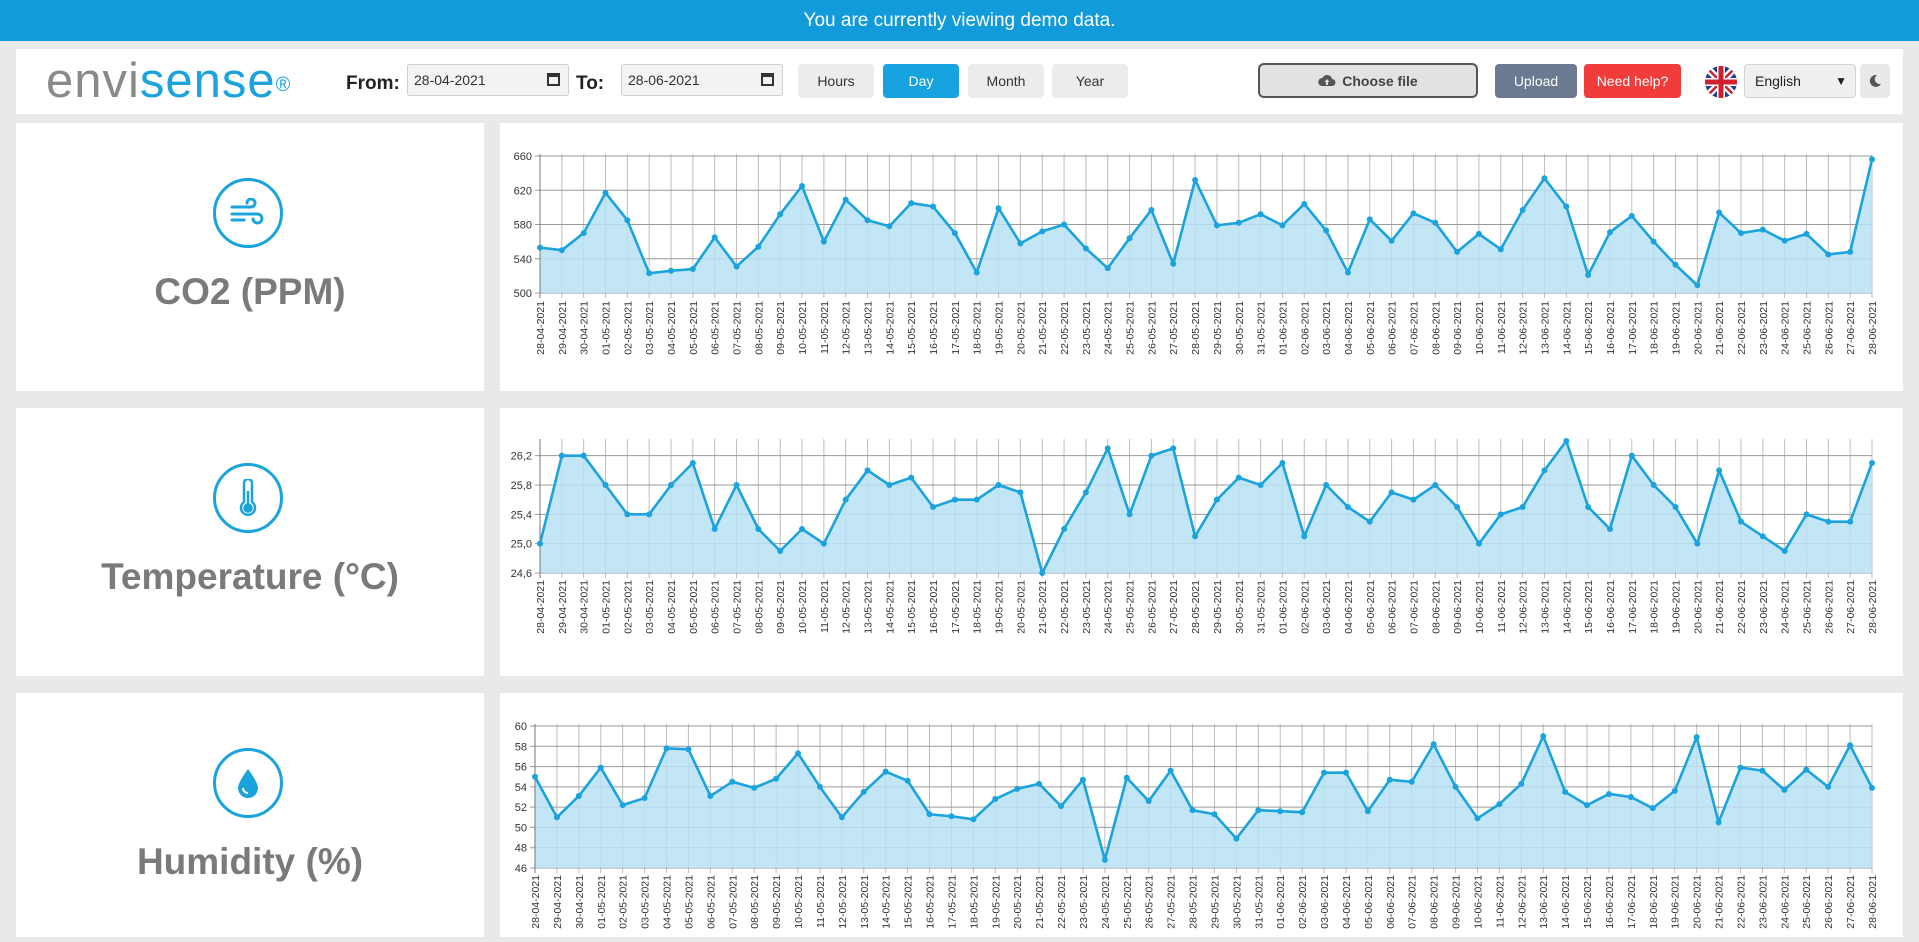 The image size is (1919, 942). What do you see at coordinates (1800, 81) in the screenshot?
I see `language-select: English ▼` at bounding box center [1800, 81].